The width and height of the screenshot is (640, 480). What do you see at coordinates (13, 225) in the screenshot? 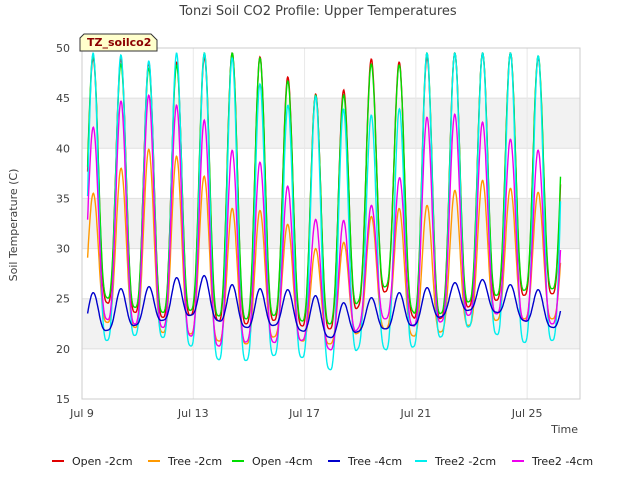
I see `y-axis-label: Soil Temperature (C)` at bounding box center [13, 225].